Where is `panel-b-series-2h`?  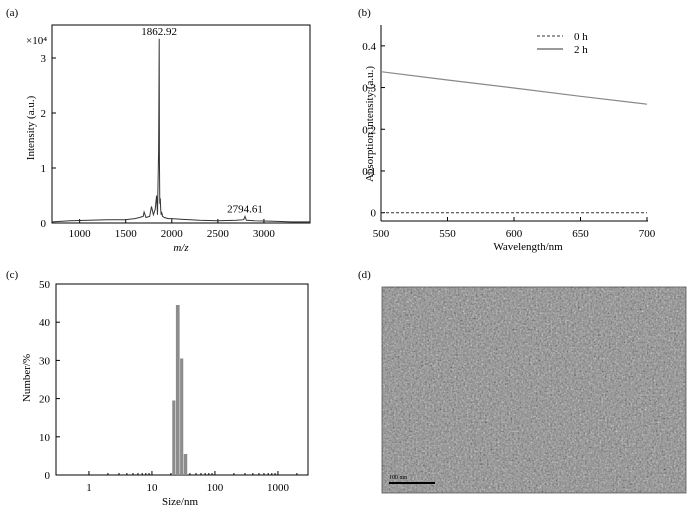 panel-b-series-2h is located at coordinates (514, 88).